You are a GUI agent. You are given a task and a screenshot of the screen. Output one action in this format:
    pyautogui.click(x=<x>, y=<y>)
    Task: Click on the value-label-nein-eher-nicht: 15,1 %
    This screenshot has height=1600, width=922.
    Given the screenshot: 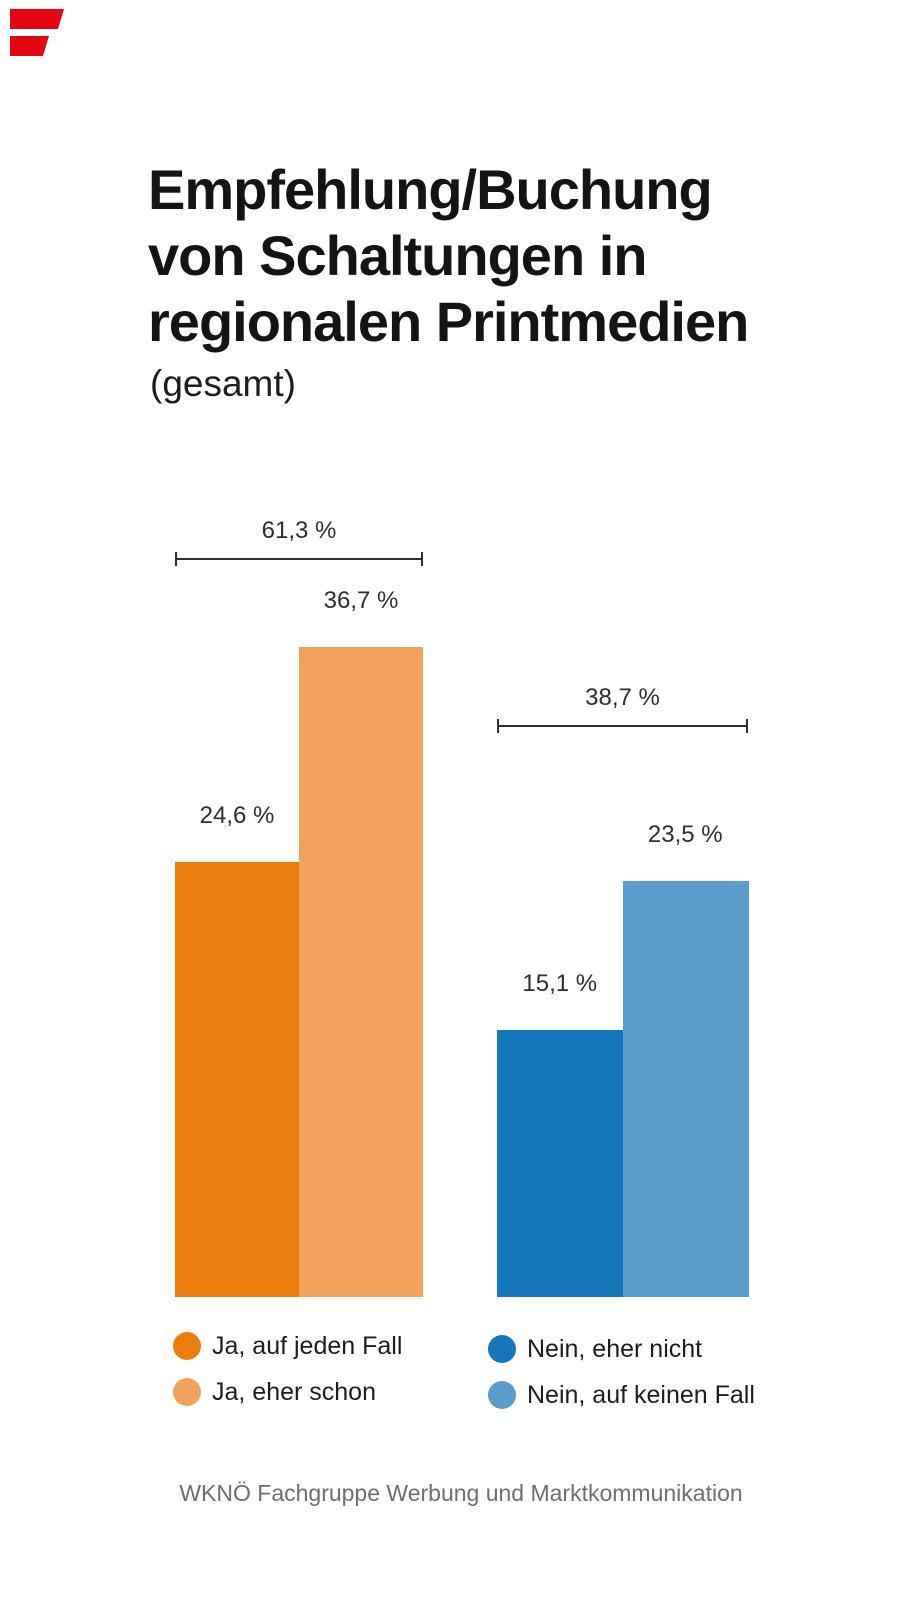 What is the action you would take?
    pyautogui.click(x=560, y=983)
    